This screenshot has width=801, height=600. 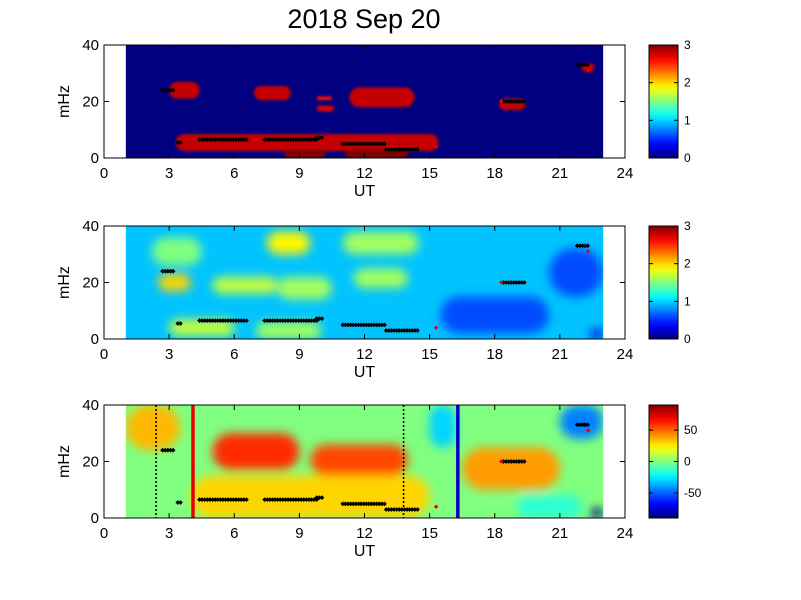 I want to click on colorbar-tick-label: 0, so click(x=687, y=339).